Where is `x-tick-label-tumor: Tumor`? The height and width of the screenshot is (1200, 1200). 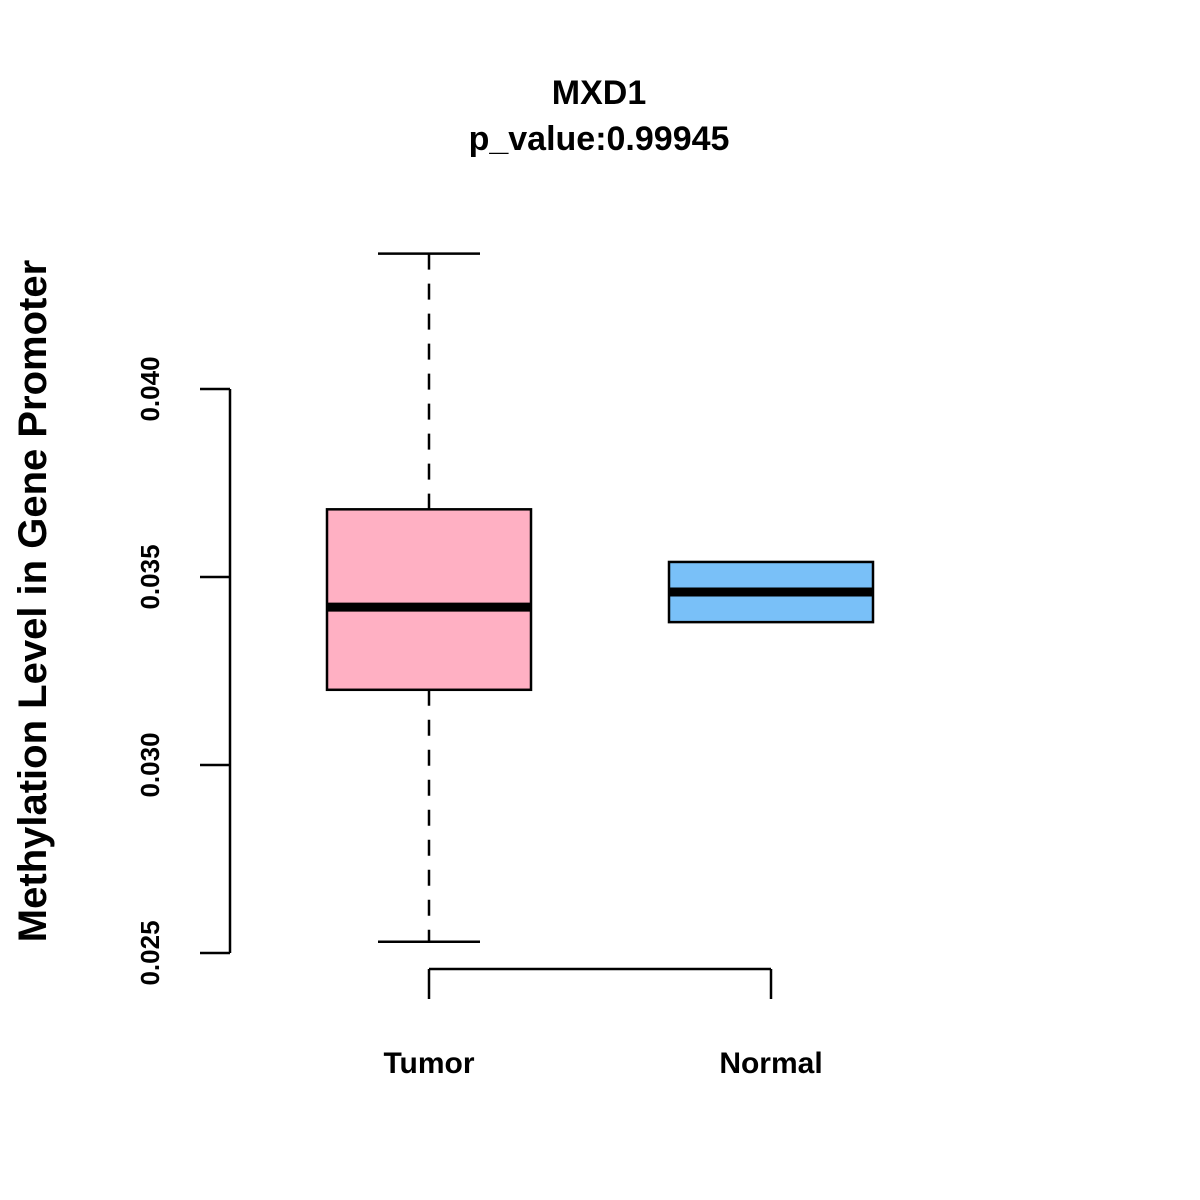
x-tick-label-tumor: Tumor is located at coordinates (428, 1063).